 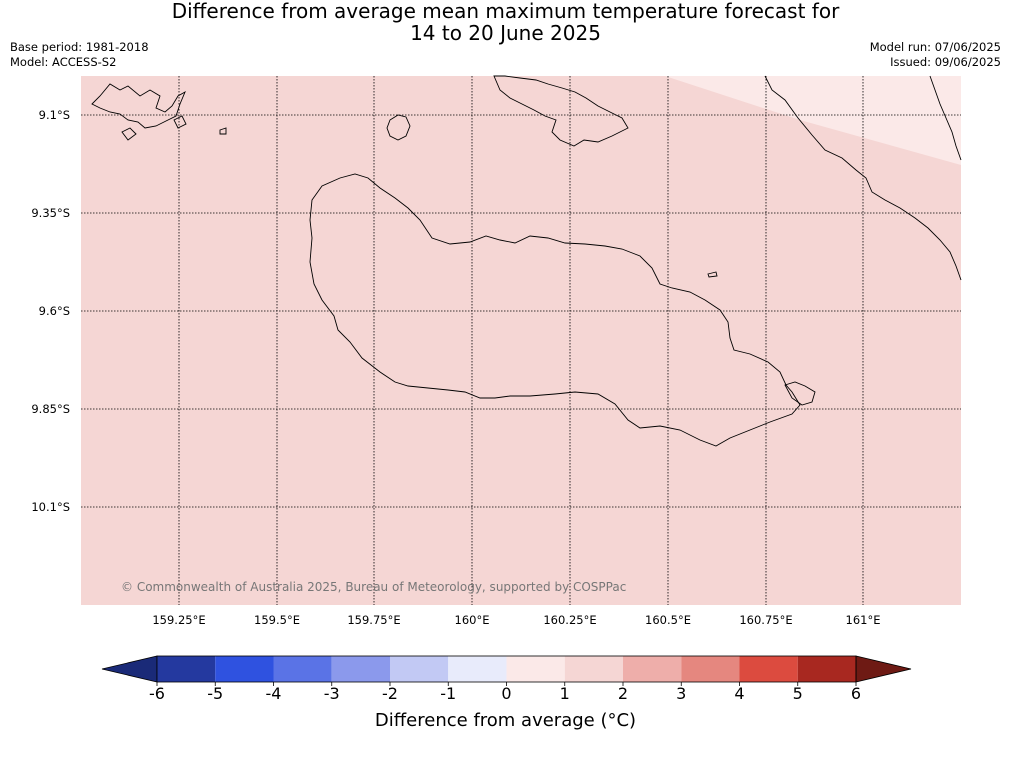 I want to click on colorbar-label: Difference from average (°C), so click(x=505, y=720).